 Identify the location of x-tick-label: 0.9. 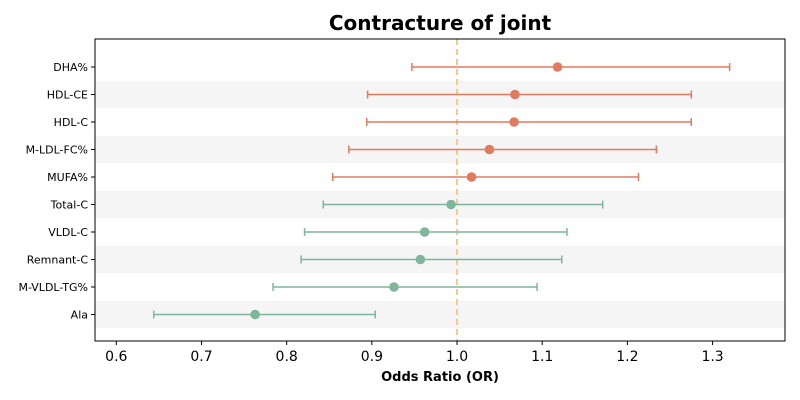
(372, 357).